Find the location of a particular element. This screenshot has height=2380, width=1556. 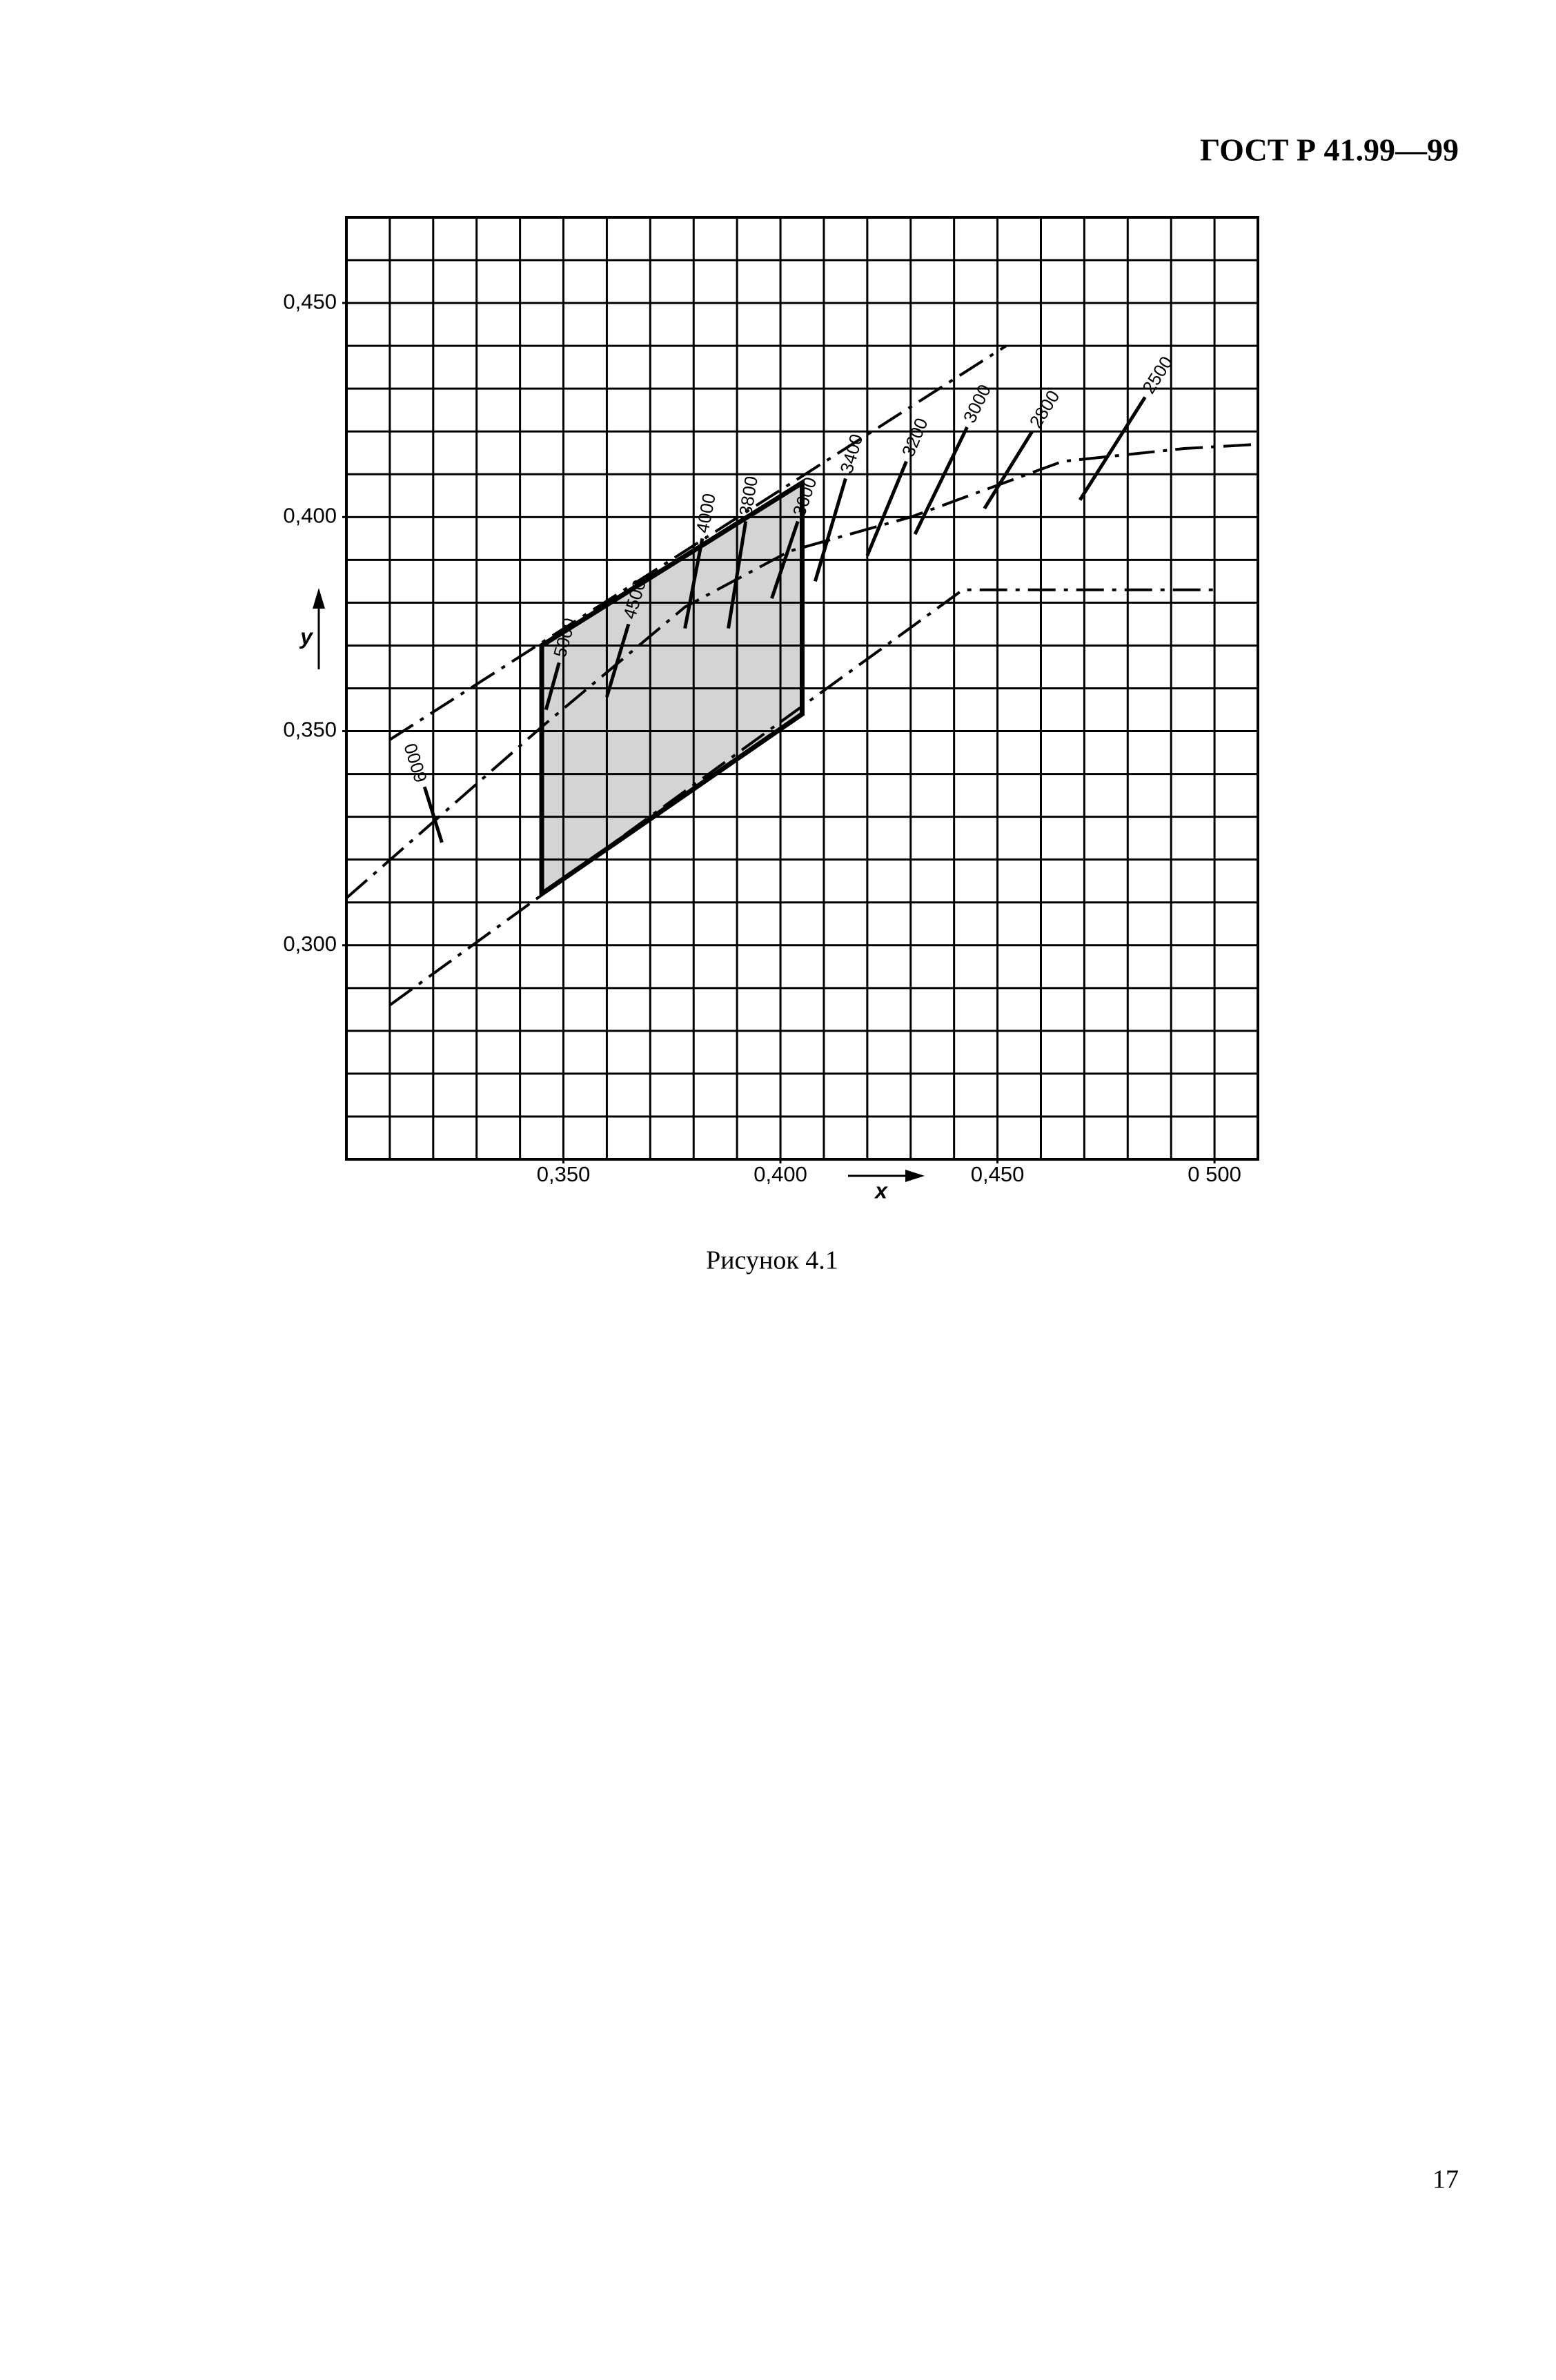

x-tick-label: 0 500 is located at coordinates (1214, 1174).